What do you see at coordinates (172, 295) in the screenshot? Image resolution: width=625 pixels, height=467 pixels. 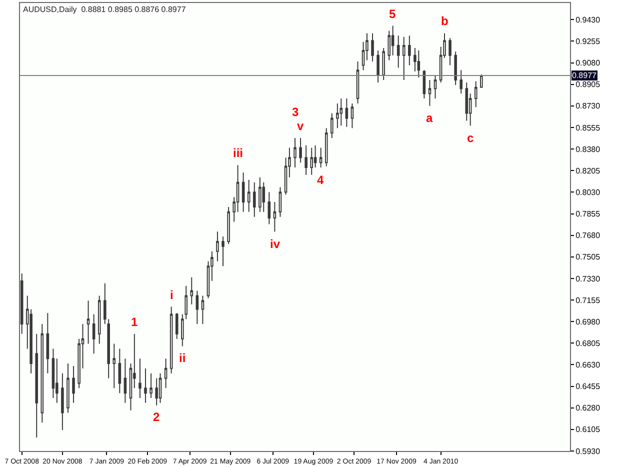 I see `annotation: i` at bounding box center [172, 295].